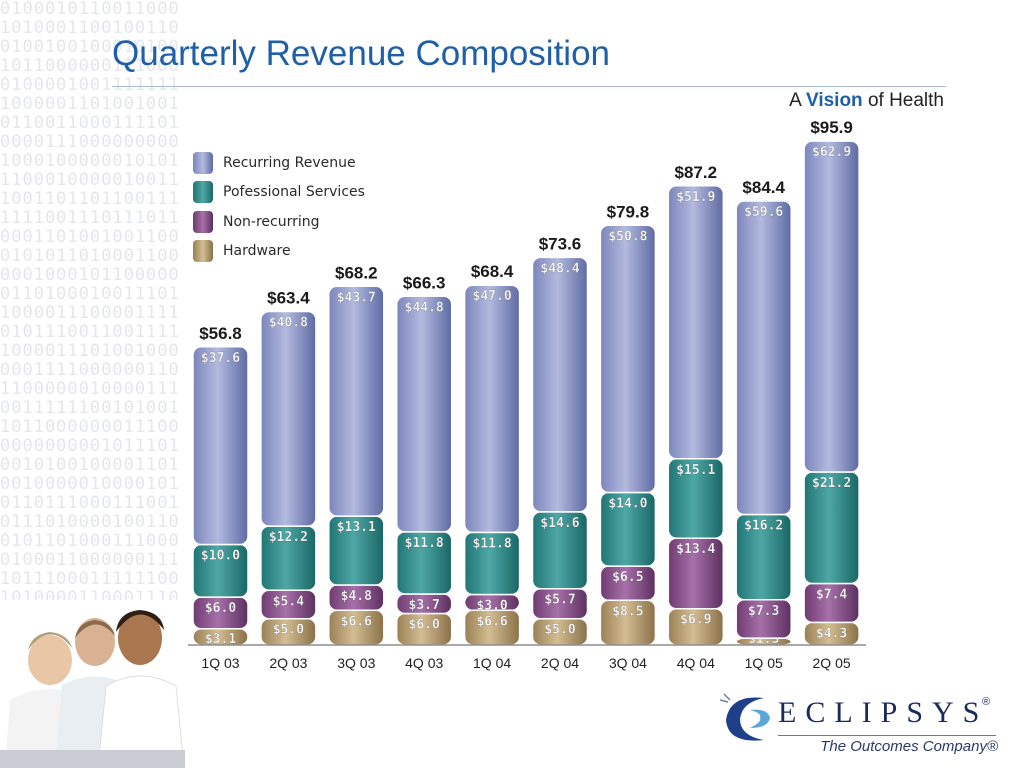  Describe the element at coordinates (424, 605) in the screenshot. I see `segment-value-label: $3.7` at that location.